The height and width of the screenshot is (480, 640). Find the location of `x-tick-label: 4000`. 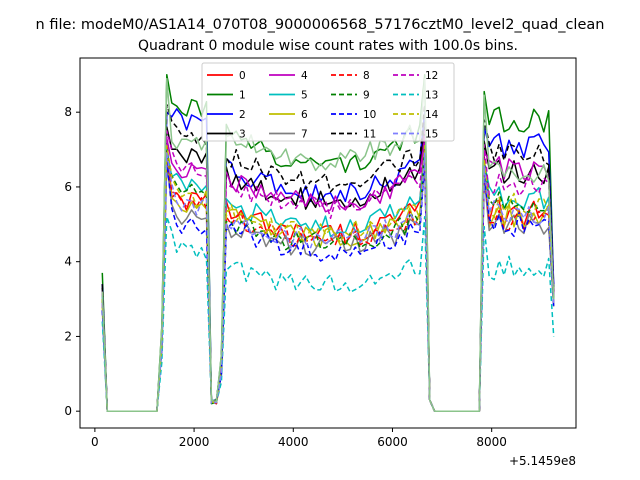

x-tick-label: 4000 is located at coordinates (293, 442).